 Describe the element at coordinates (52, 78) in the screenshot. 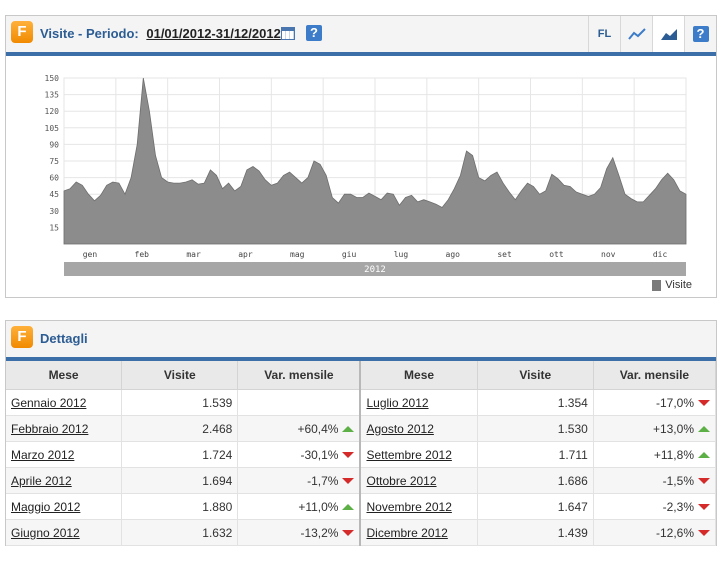

I see `y-tick-label: 150` at that location.